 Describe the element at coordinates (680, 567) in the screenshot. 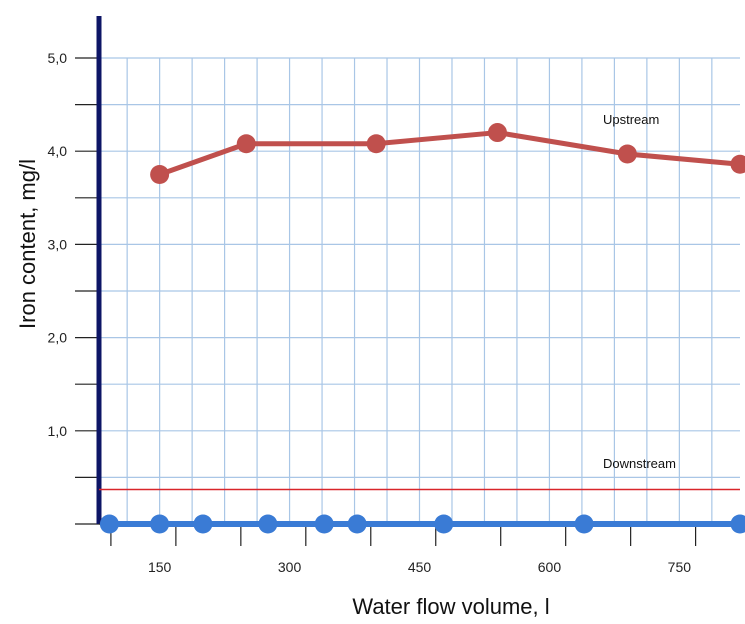

I see `x-tick-label: 750` at that location.